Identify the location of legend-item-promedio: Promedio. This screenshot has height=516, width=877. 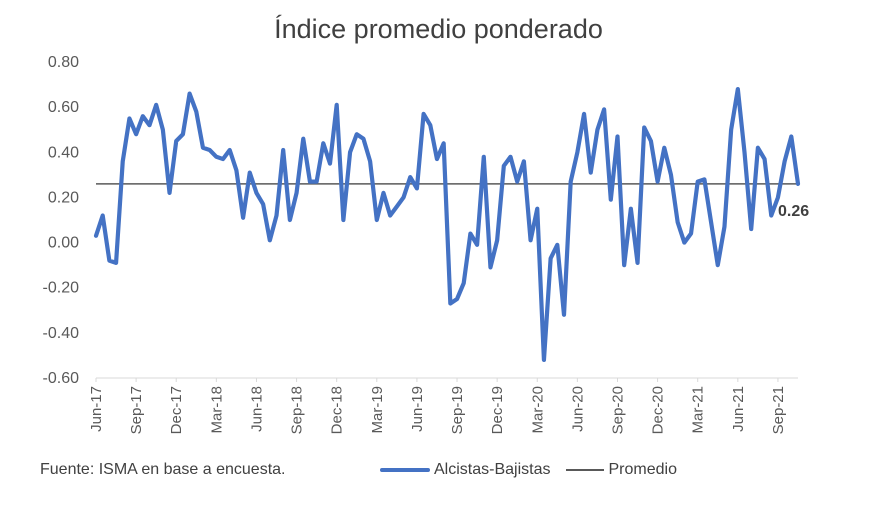
(621, 470).